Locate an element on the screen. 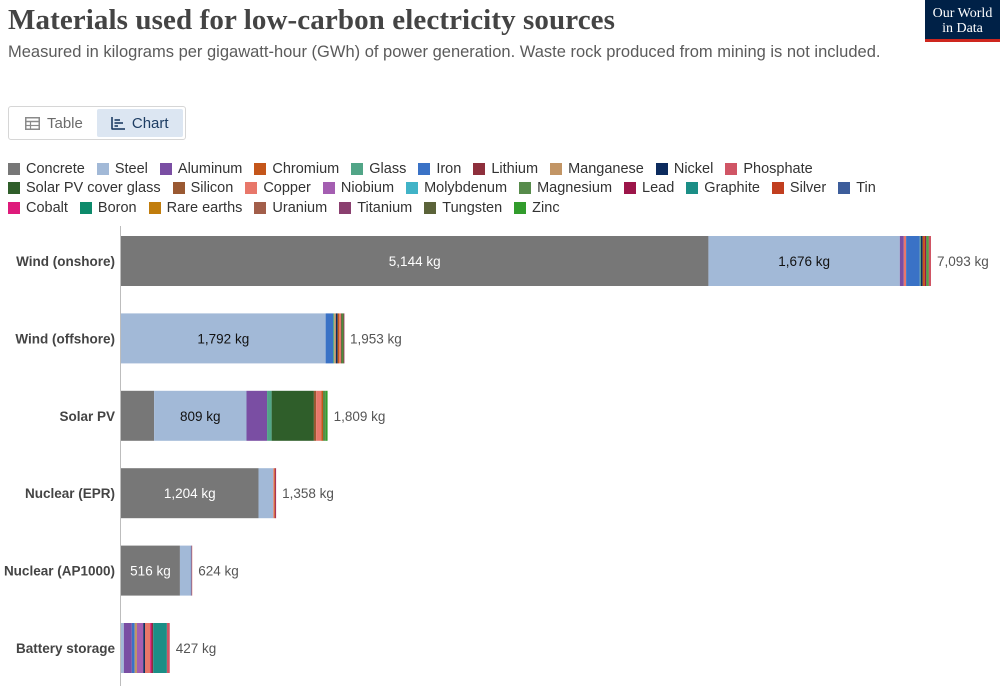 This screenshot has height=692, width=1000. tab-chart: Chart is located at coordinates (139, 123).